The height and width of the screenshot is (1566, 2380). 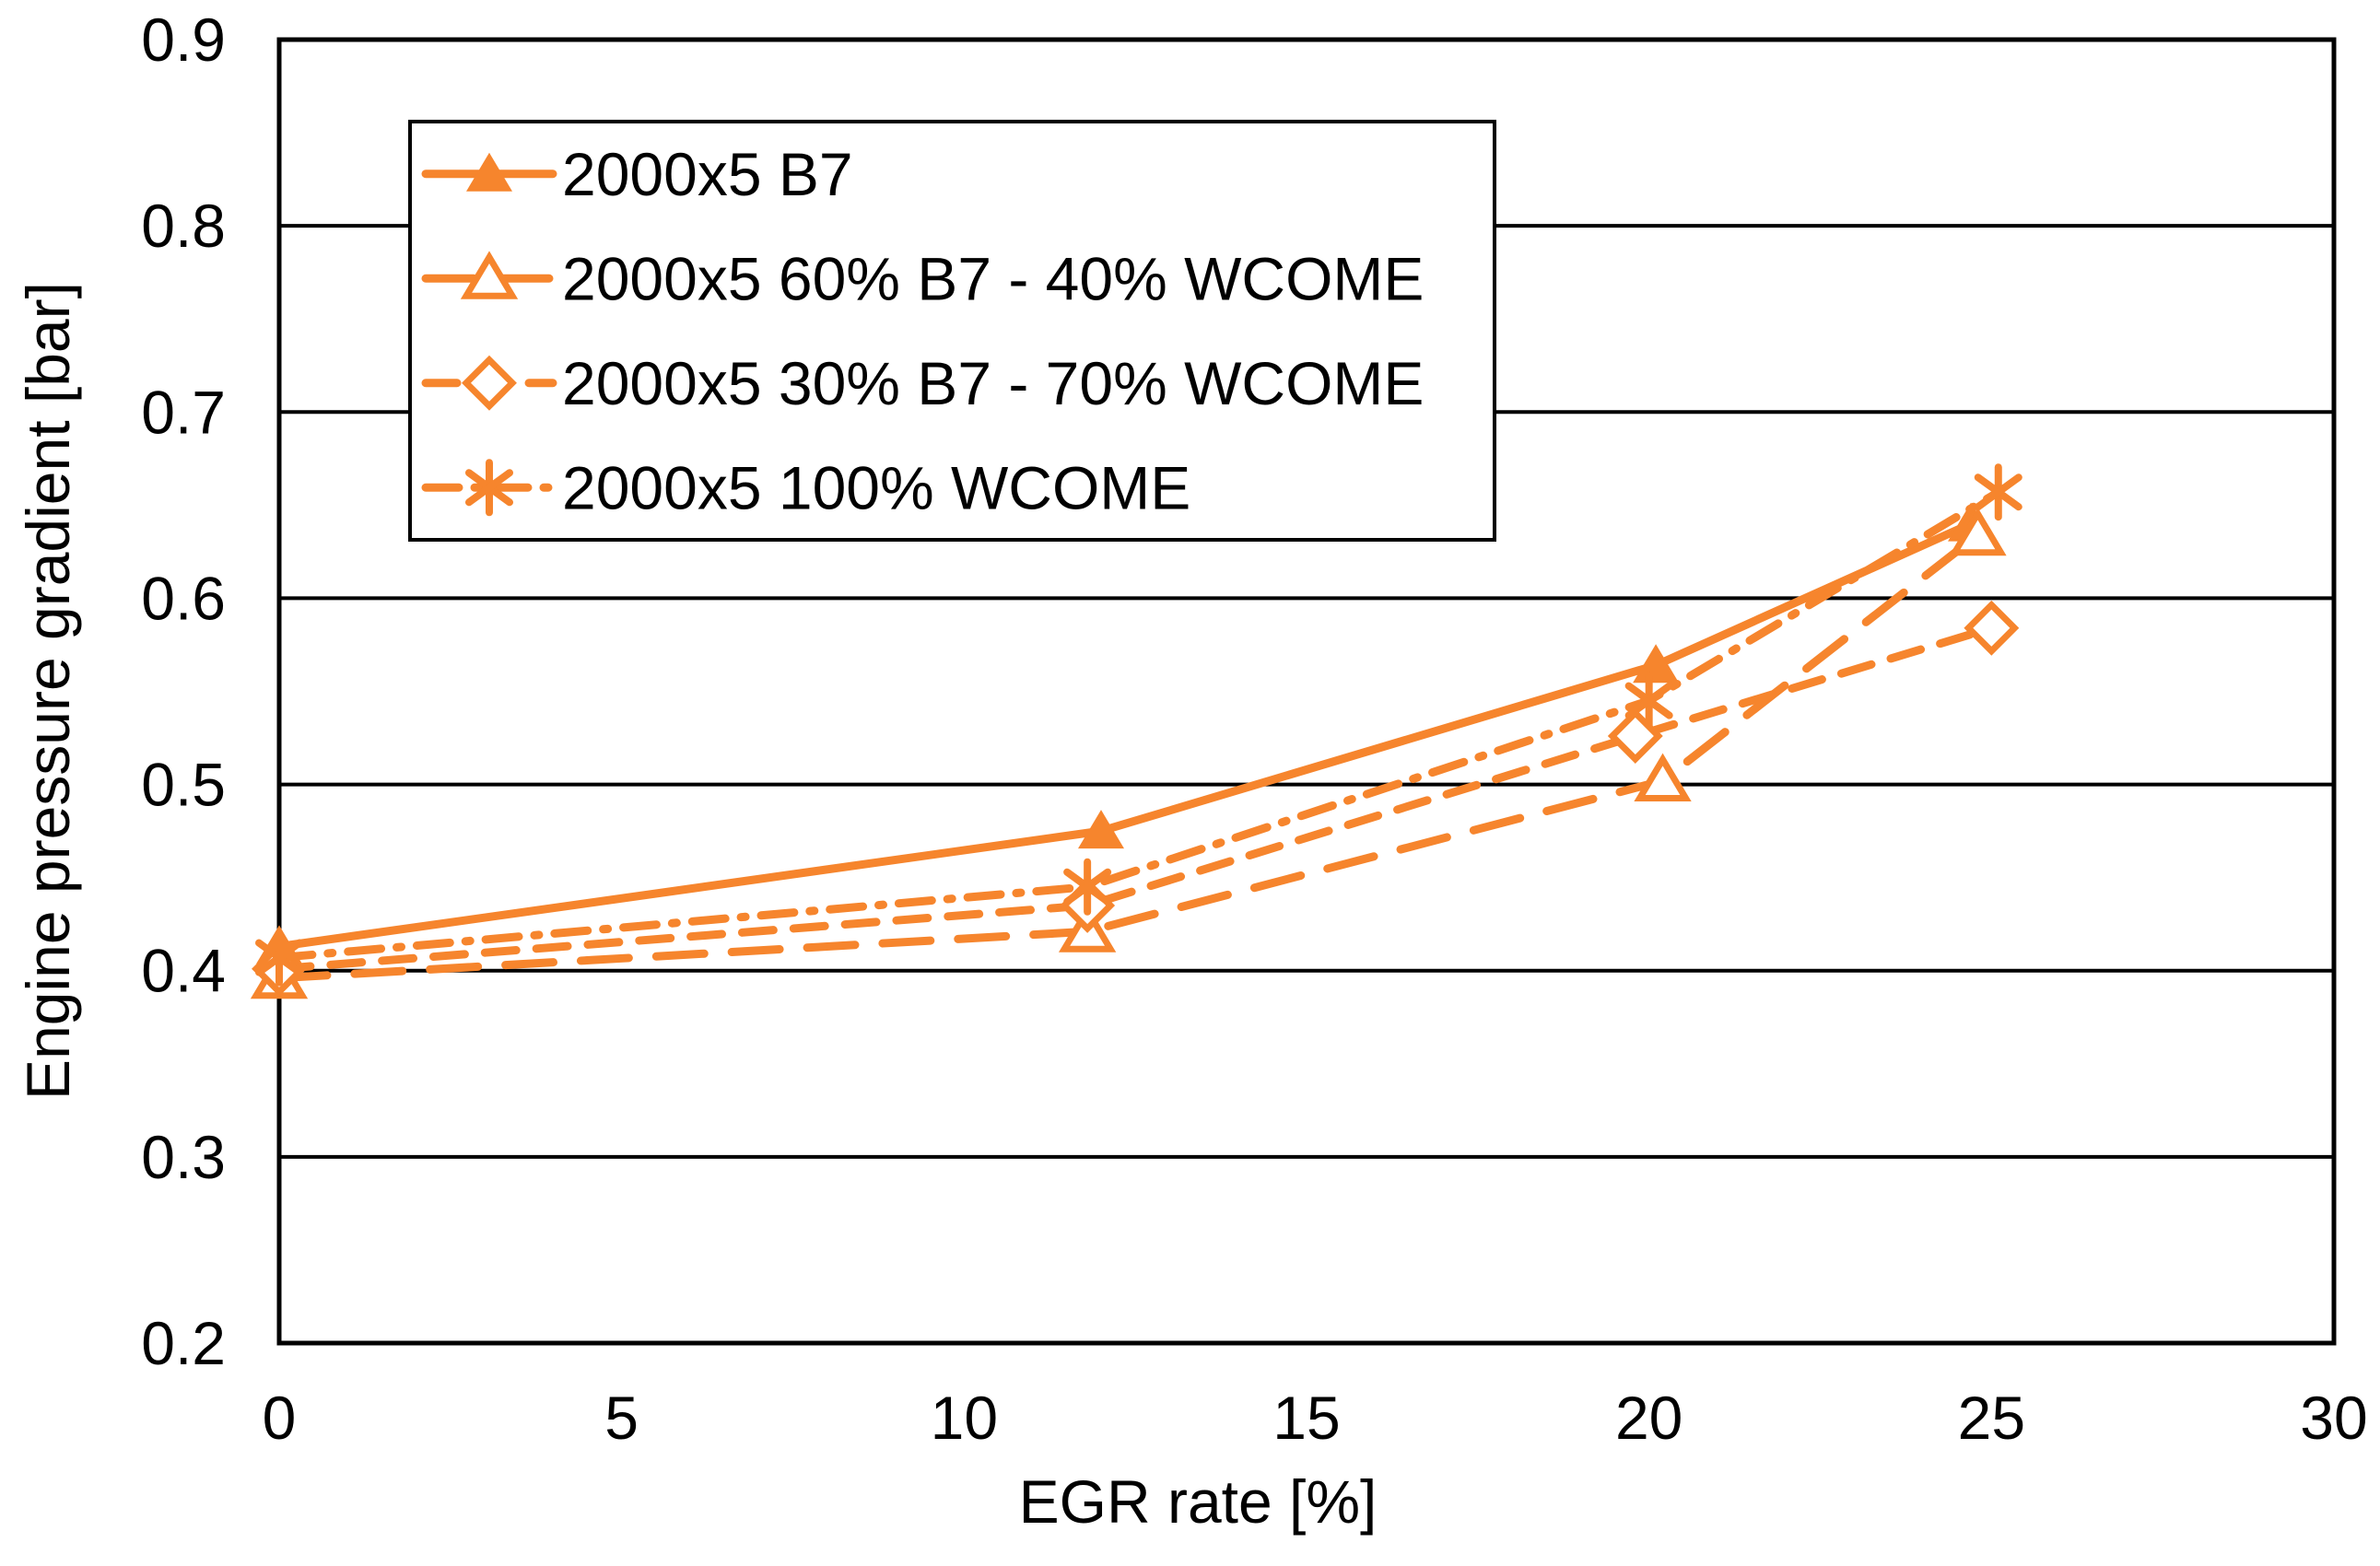 What do you see at coordinates (993, 383) in the screenshot?
I see `legend-label: 2000x5 30% B7 - 70% WCOME` at bounding box center [993, 383].